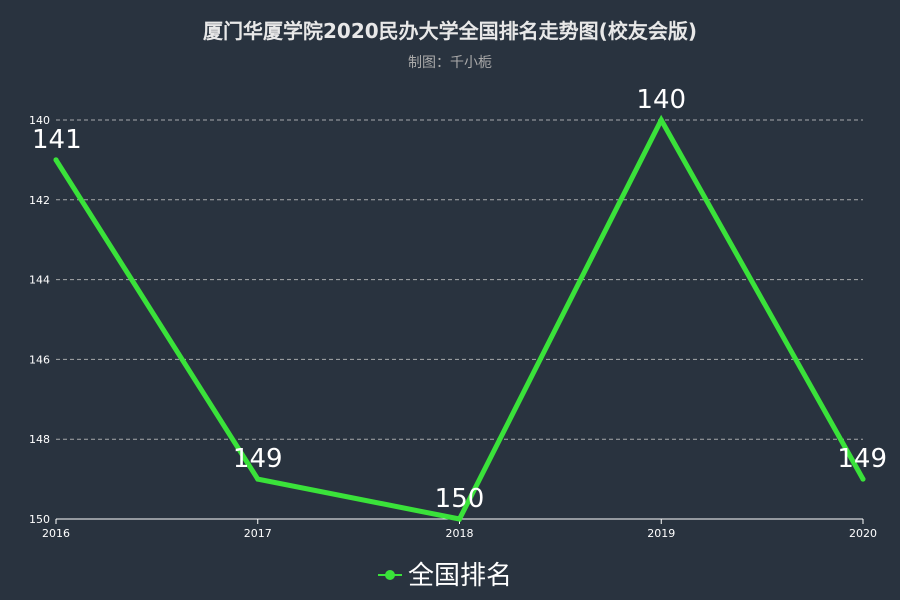  I want to click on legend-marker-icon, so click(390, 575).